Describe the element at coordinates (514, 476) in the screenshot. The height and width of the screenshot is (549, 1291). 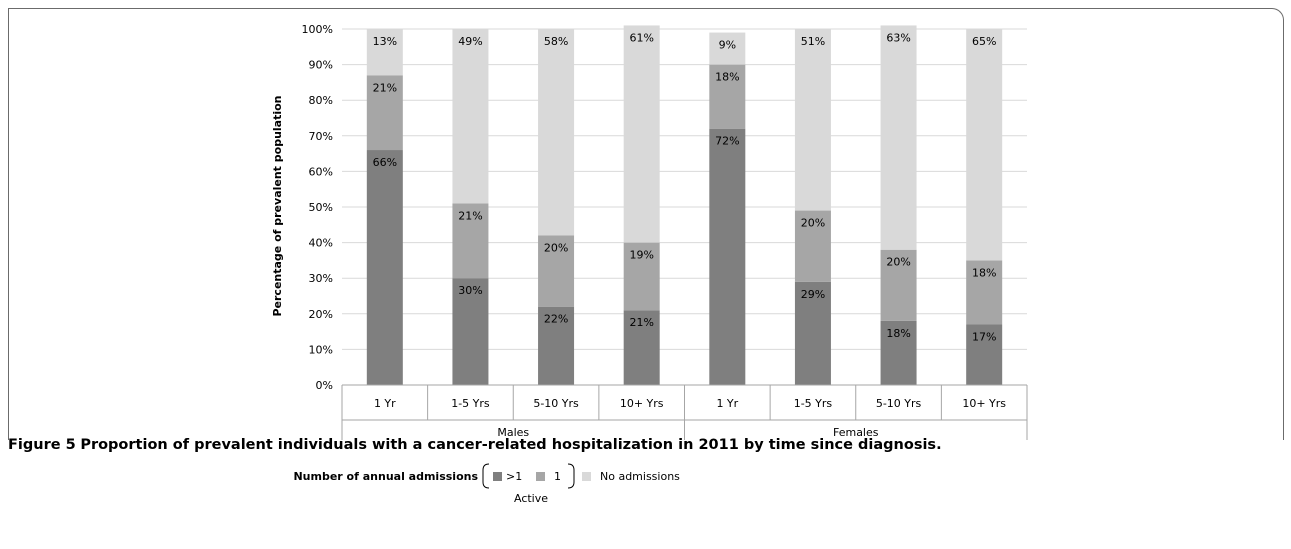
I see `legend-label: >1` at that location.